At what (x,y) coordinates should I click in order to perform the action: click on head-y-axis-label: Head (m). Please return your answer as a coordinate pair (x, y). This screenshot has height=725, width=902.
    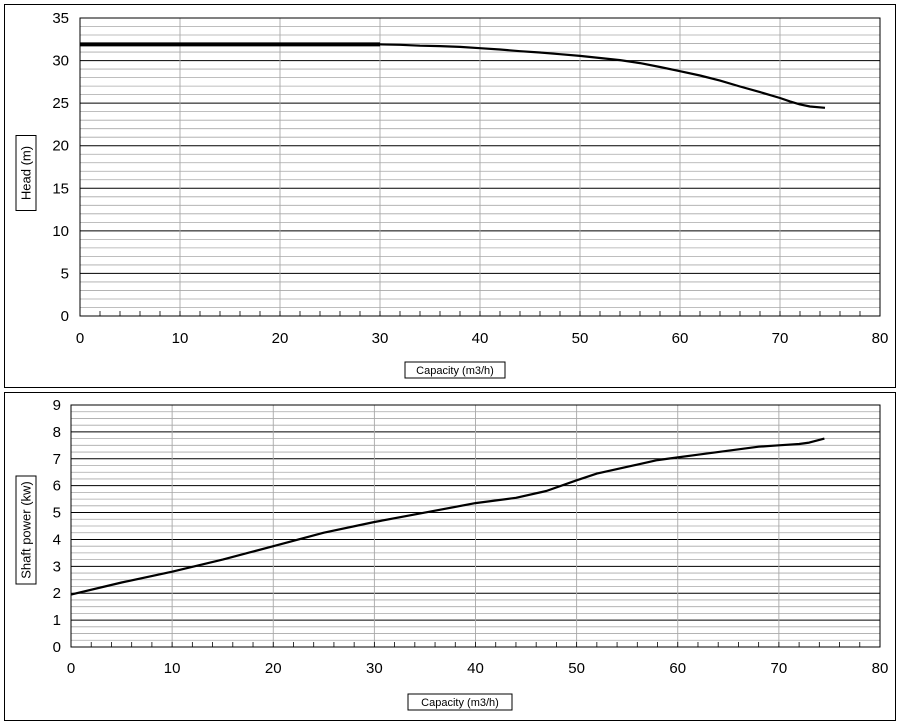
    Looking at the image, I should click on (26, 173).